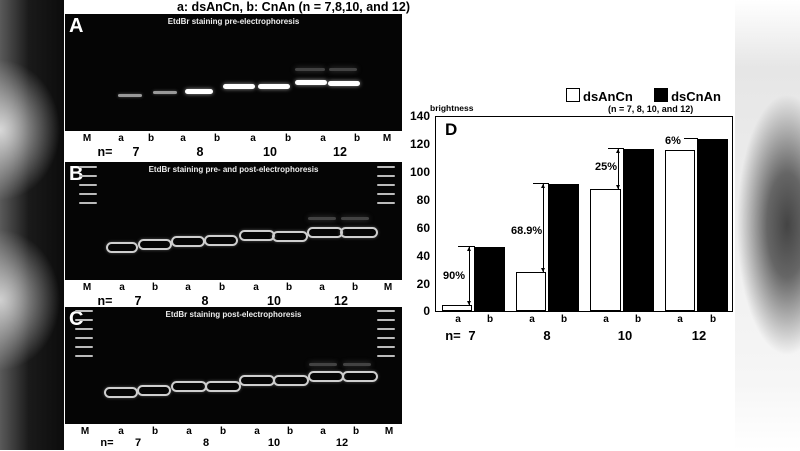 This screenshot has width=800, height=451. I want to click on legend-swatch-open, so click(573, 95).